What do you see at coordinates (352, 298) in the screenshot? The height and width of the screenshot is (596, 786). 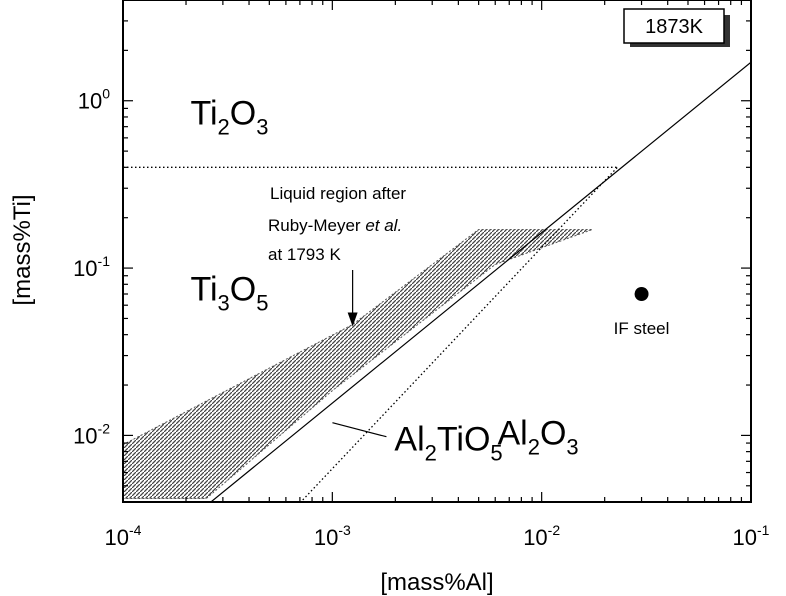 I see `note-arrow` at bounding box center [352, 298].